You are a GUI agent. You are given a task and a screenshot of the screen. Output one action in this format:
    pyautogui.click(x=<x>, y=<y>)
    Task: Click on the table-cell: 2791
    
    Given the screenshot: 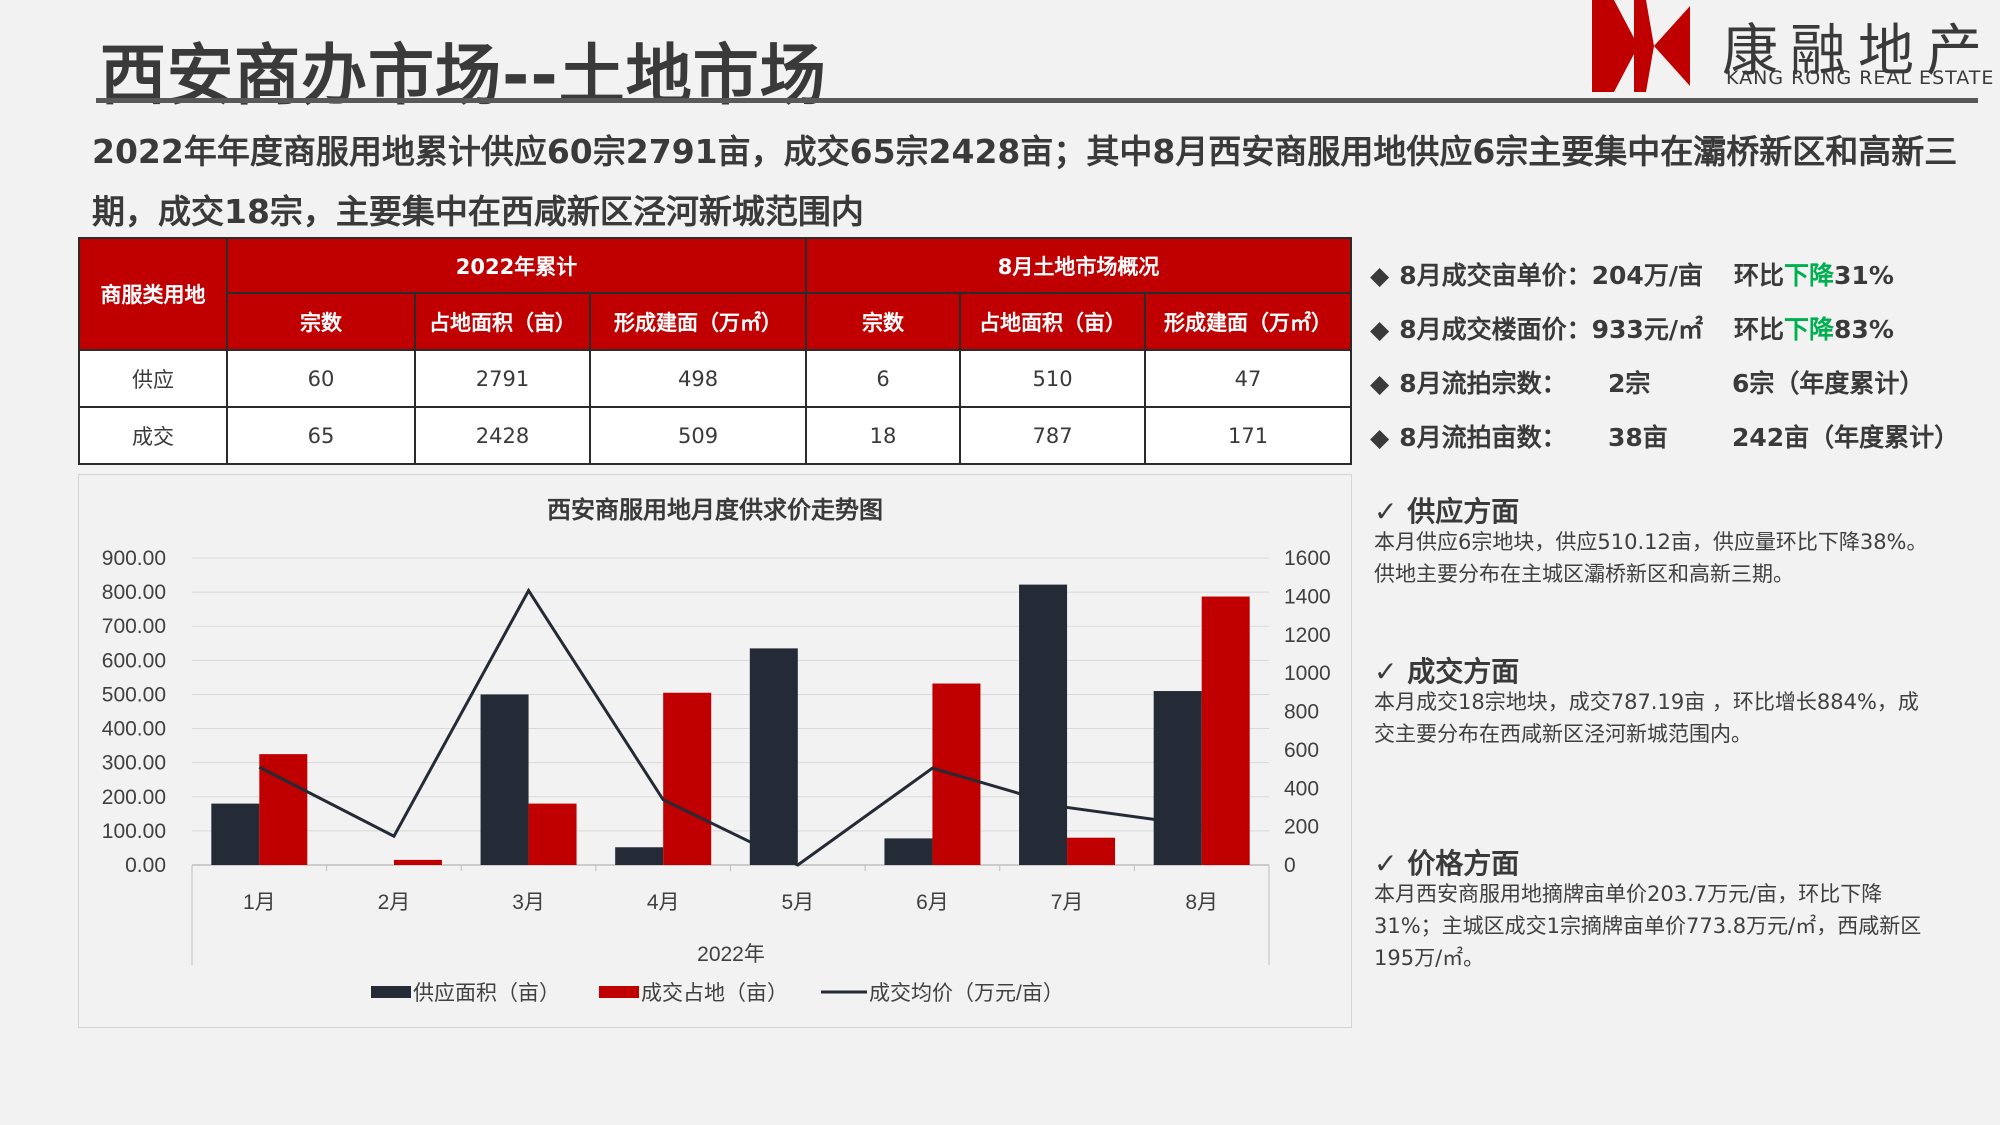 What is the action you would take?
    pyautogui.click(x=502, y=378)
    